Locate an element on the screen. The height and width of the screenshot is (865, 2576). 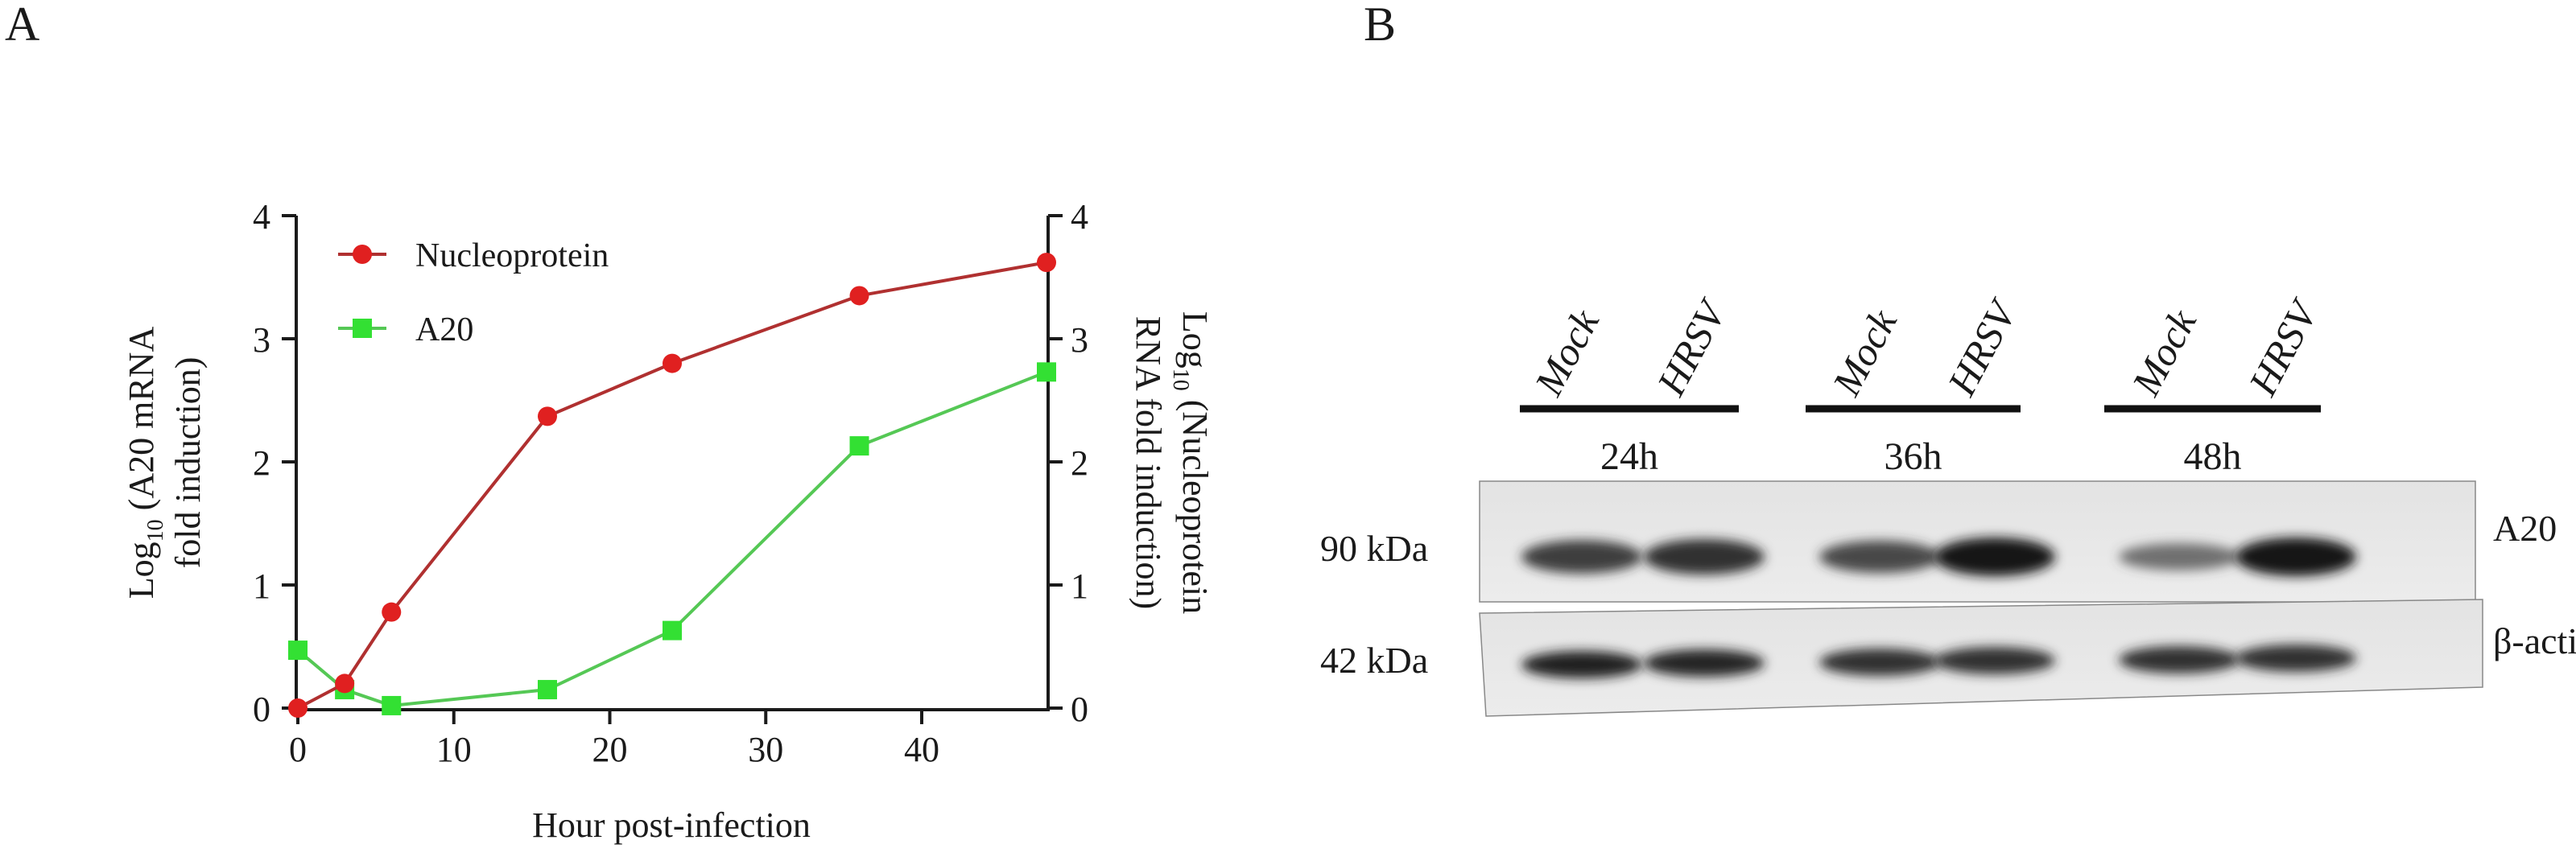
y-tick-label-right: 3 is located at coordinates (1079, 340).